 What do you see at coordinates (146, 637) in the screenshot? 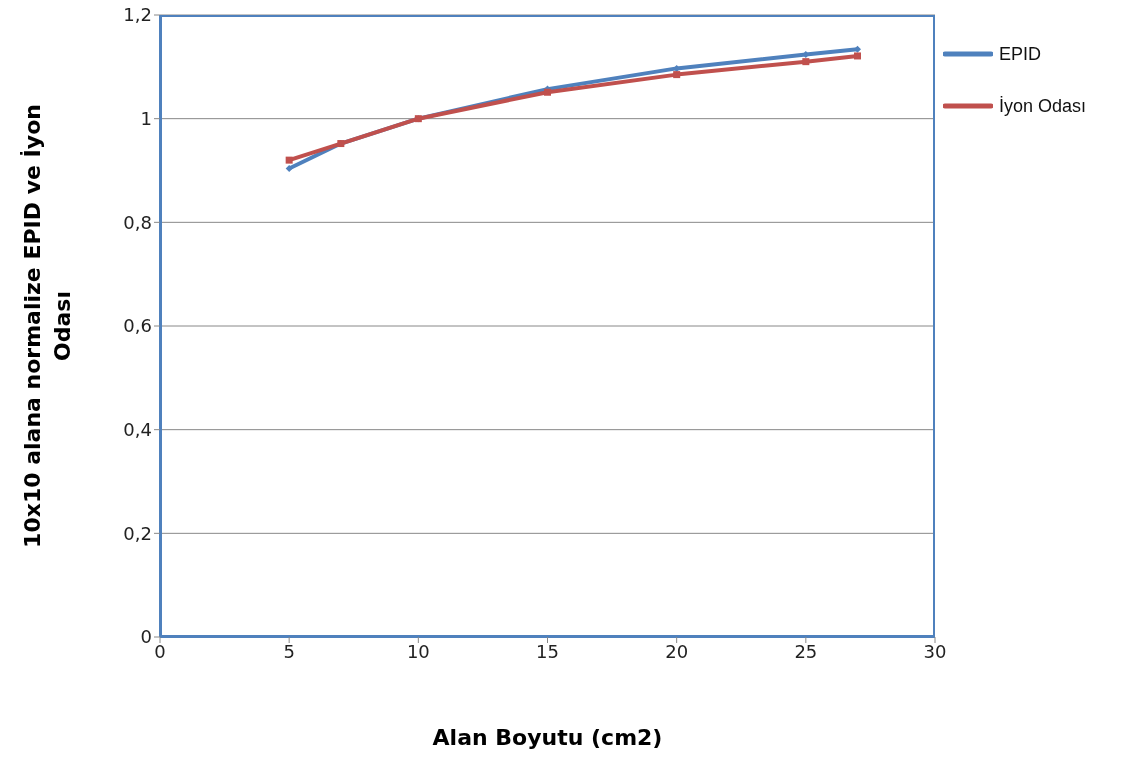
I see `y-tick-label: 0` at bounding box center [146, 637].